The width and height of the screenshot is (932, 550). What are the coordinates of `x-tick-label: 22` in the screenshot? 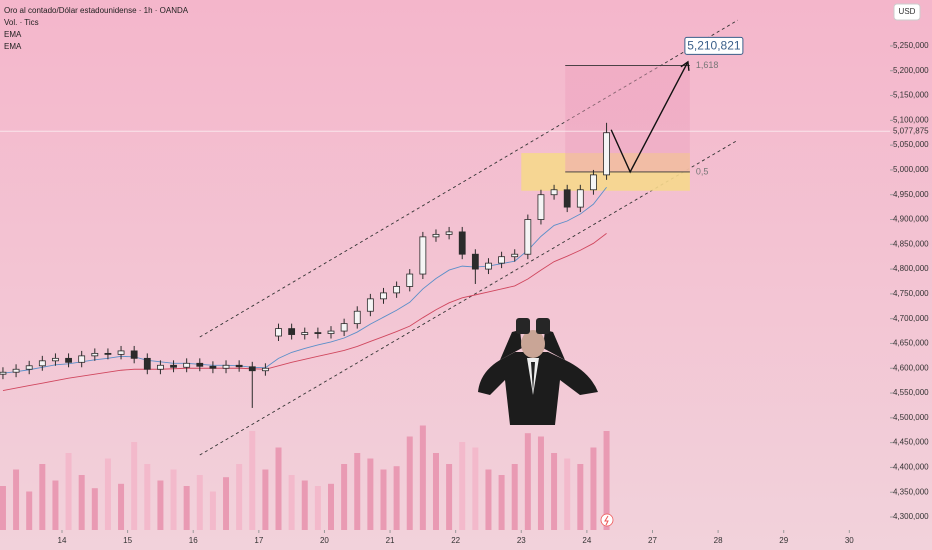 It's located at (455, 540).